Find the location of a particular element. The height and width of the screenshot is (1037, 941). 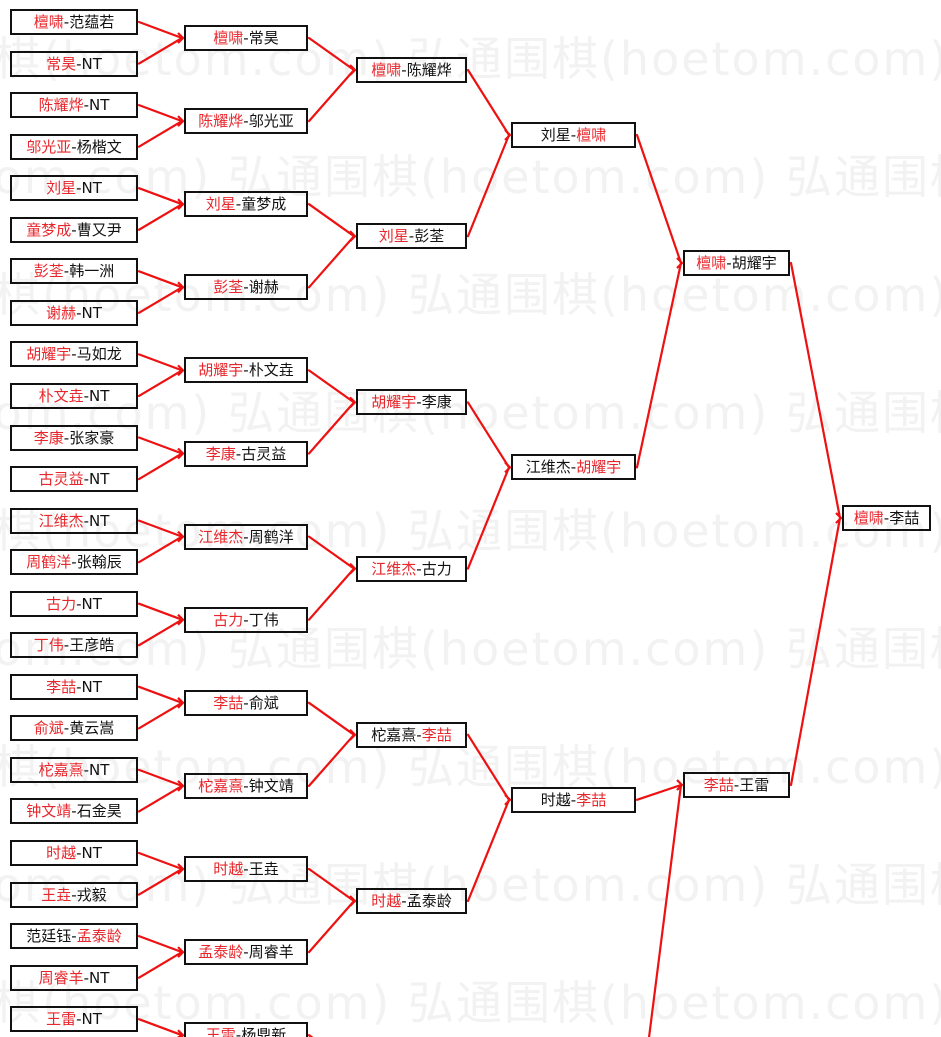

match-box: 古灵益-NT is located at coordinates (74, 479).